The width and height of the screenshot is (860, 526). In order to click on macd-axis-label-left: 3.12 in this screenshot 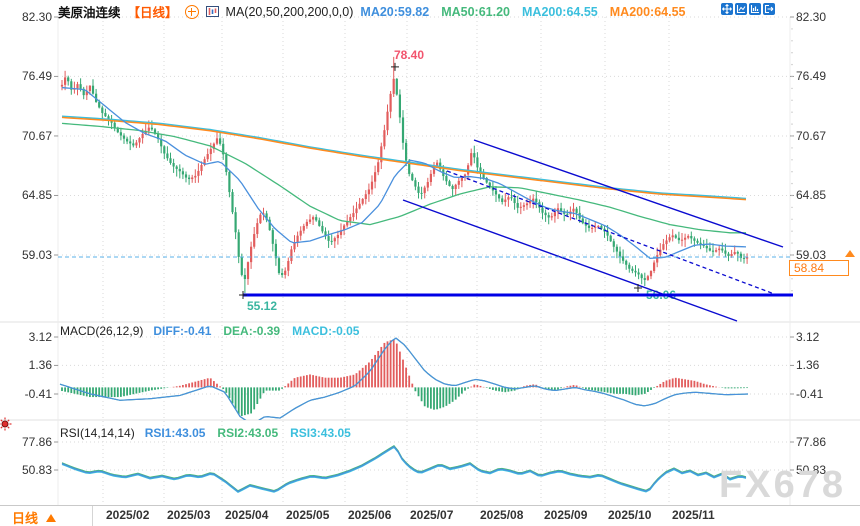, I will do `click(40, 337)`.